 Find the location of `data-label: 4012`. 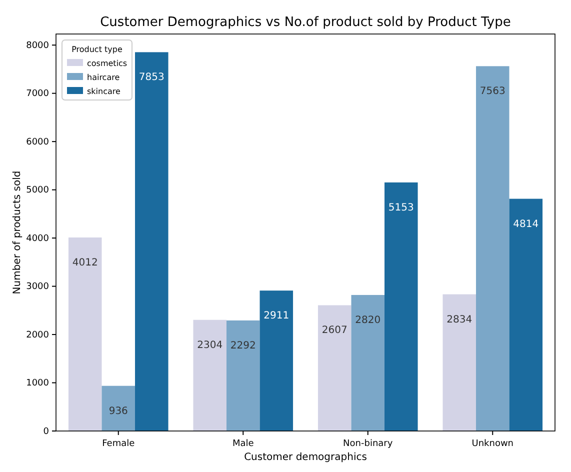

data-label: 4012 is located at coordinates (85, 262).